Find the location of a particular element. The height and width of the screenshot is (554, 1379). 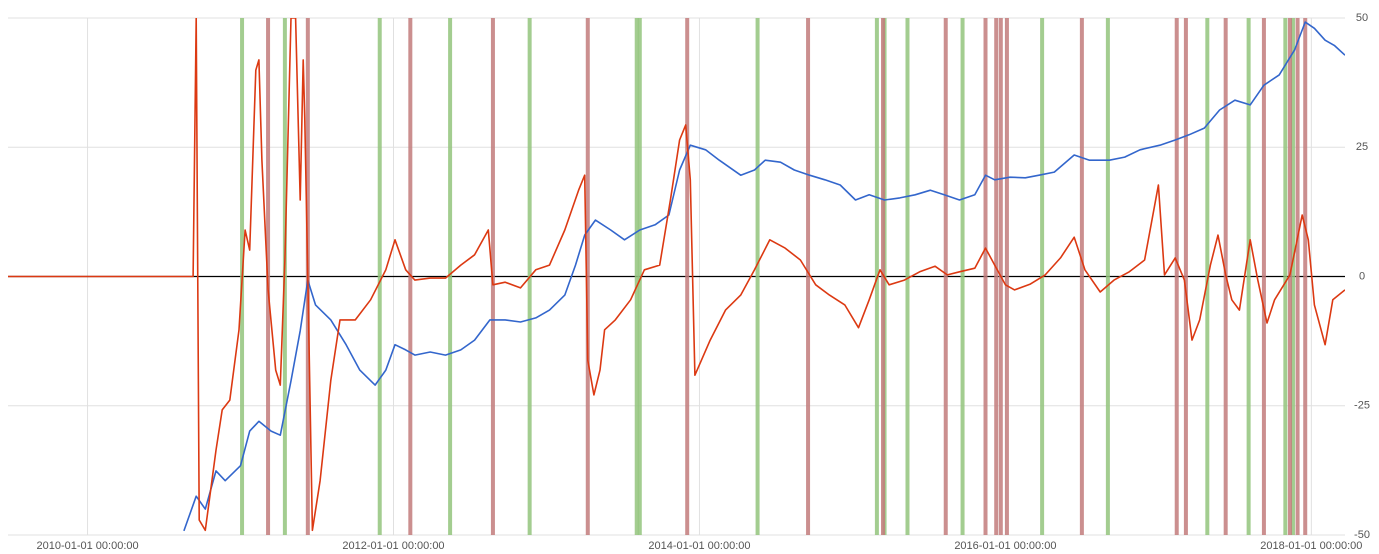

x-tick-label: 2016-01-01 00:00:00 is located at coordinates (1005, 546).